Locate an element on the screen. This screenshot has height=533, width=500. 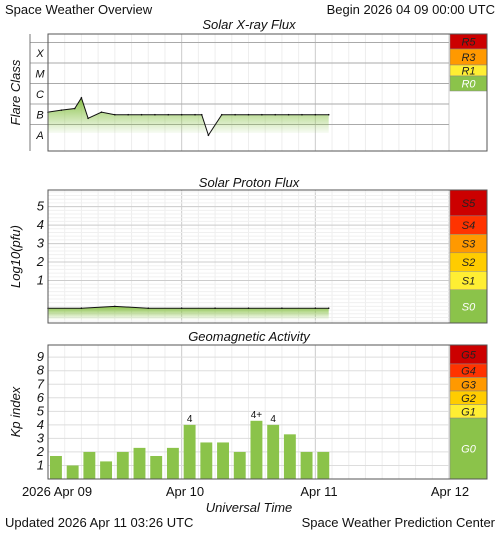
kp-tick-9: 9 is located at coordinates (40, 356).